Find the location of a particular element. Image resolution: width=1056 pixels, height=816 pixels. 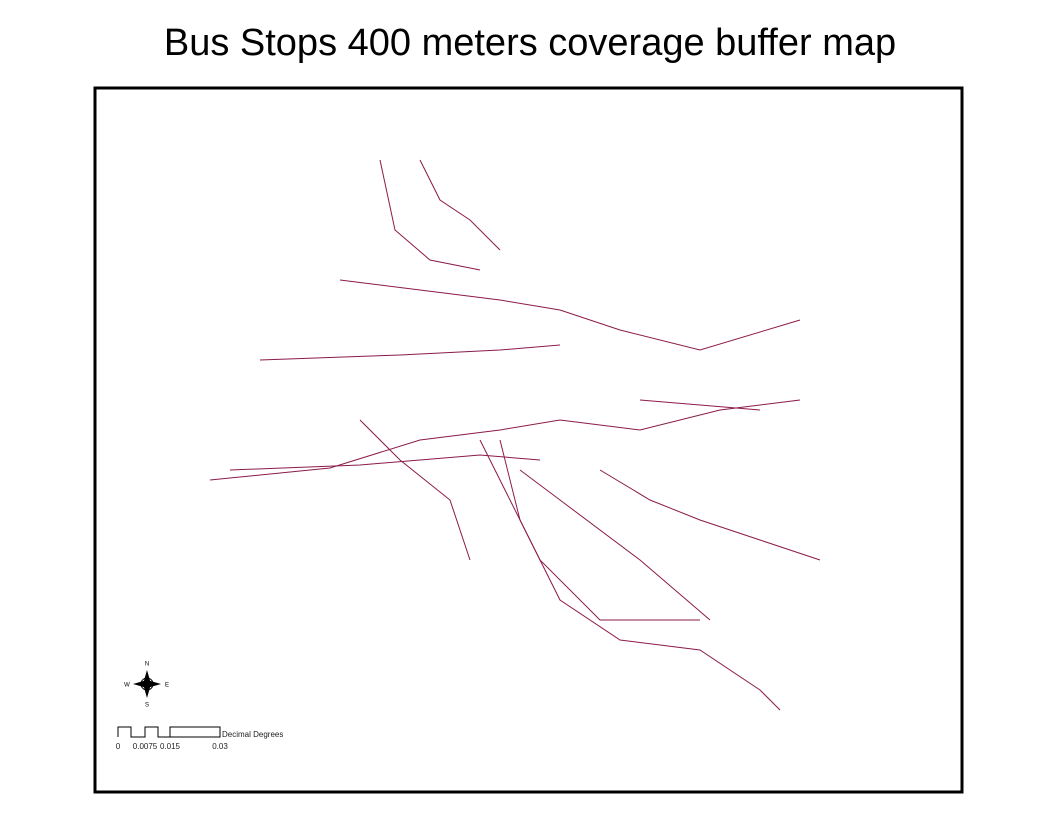

north-arrow: N S E W is located at coordinates (146, 685).